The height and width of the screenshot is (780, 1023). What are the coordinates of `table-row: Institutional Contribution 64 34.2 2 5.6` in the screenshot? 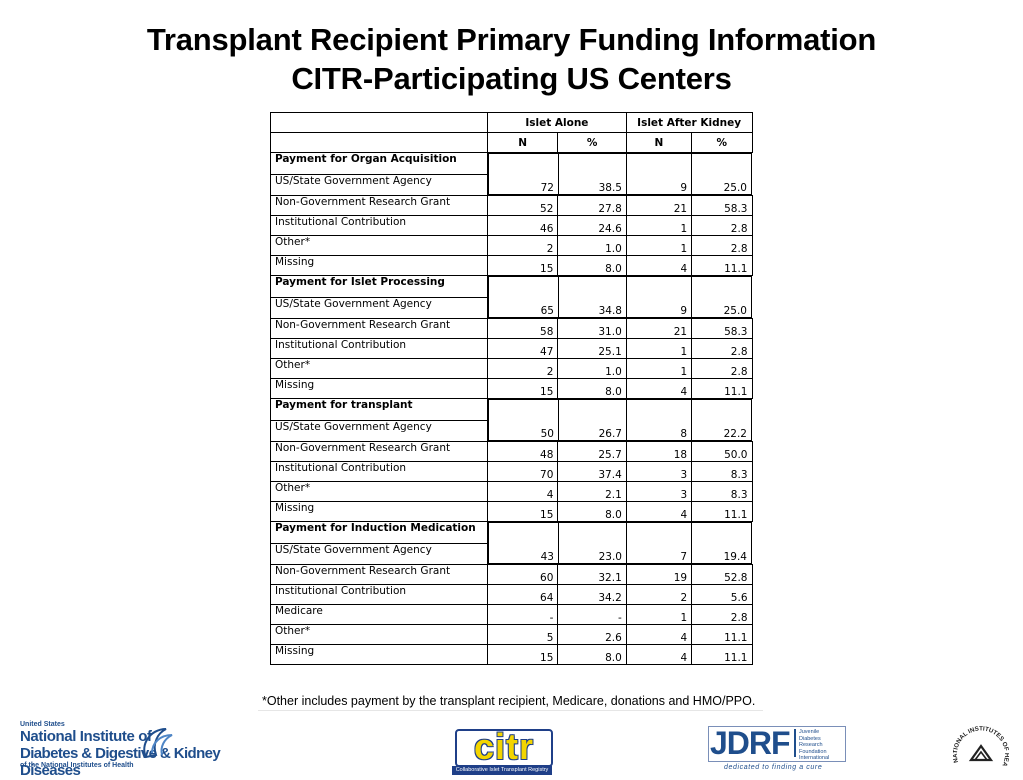 It's located at (511, 594).